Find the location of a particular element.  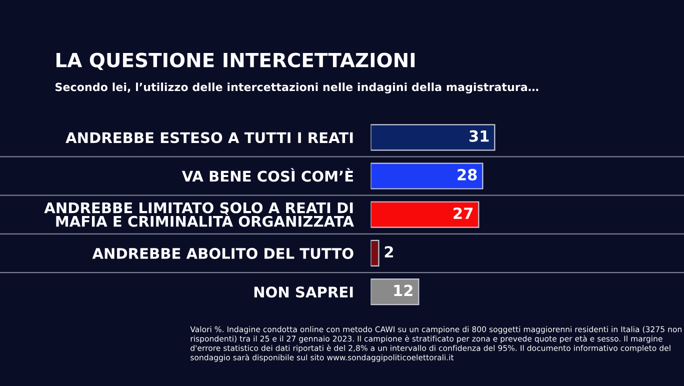

data-label: 12 is located at coordinates (403, 290).